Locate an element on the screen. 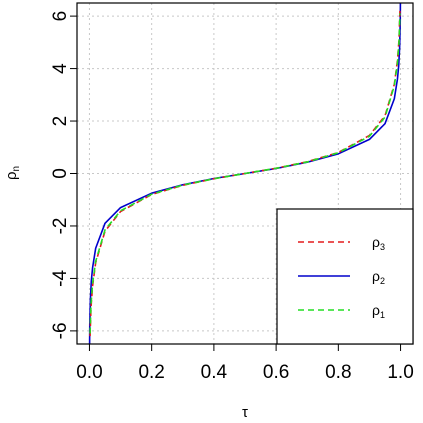 The height and width of the screenshot is (423, 423). x-tick-label: 0.0 is located at coordinates (89, 372).